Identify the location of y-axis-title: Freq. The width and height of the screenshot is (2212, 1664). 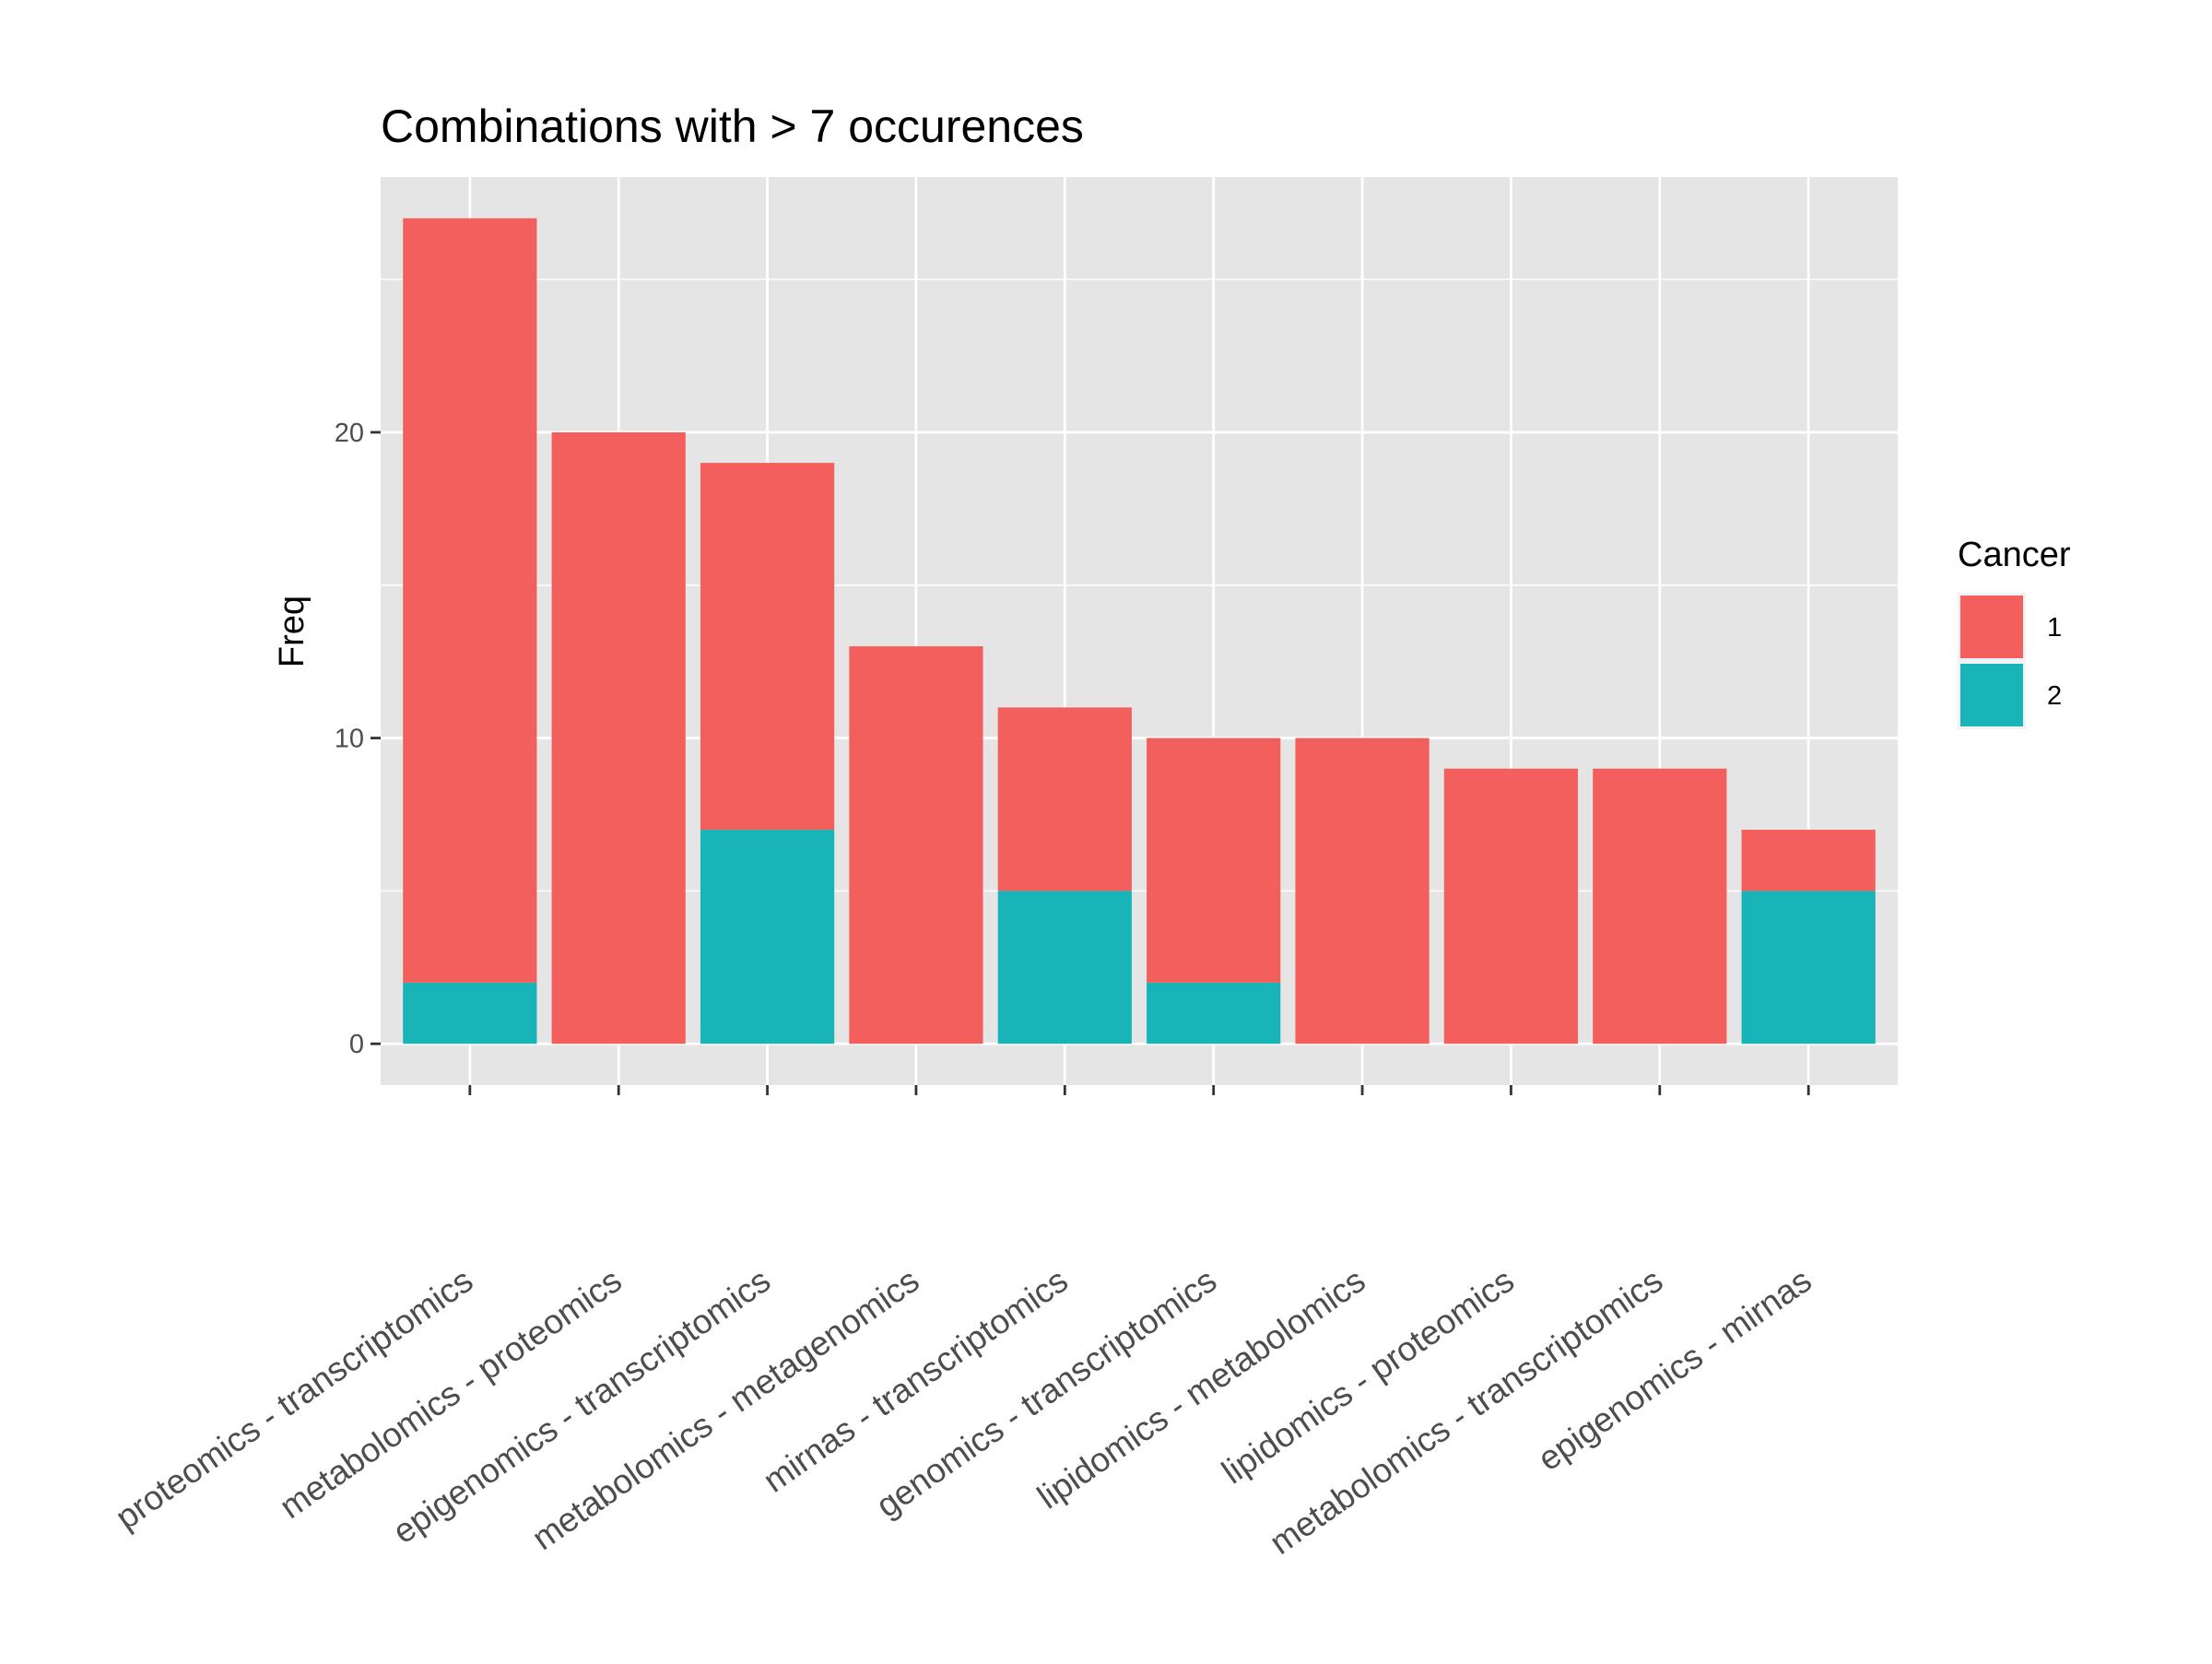
(292, 631).